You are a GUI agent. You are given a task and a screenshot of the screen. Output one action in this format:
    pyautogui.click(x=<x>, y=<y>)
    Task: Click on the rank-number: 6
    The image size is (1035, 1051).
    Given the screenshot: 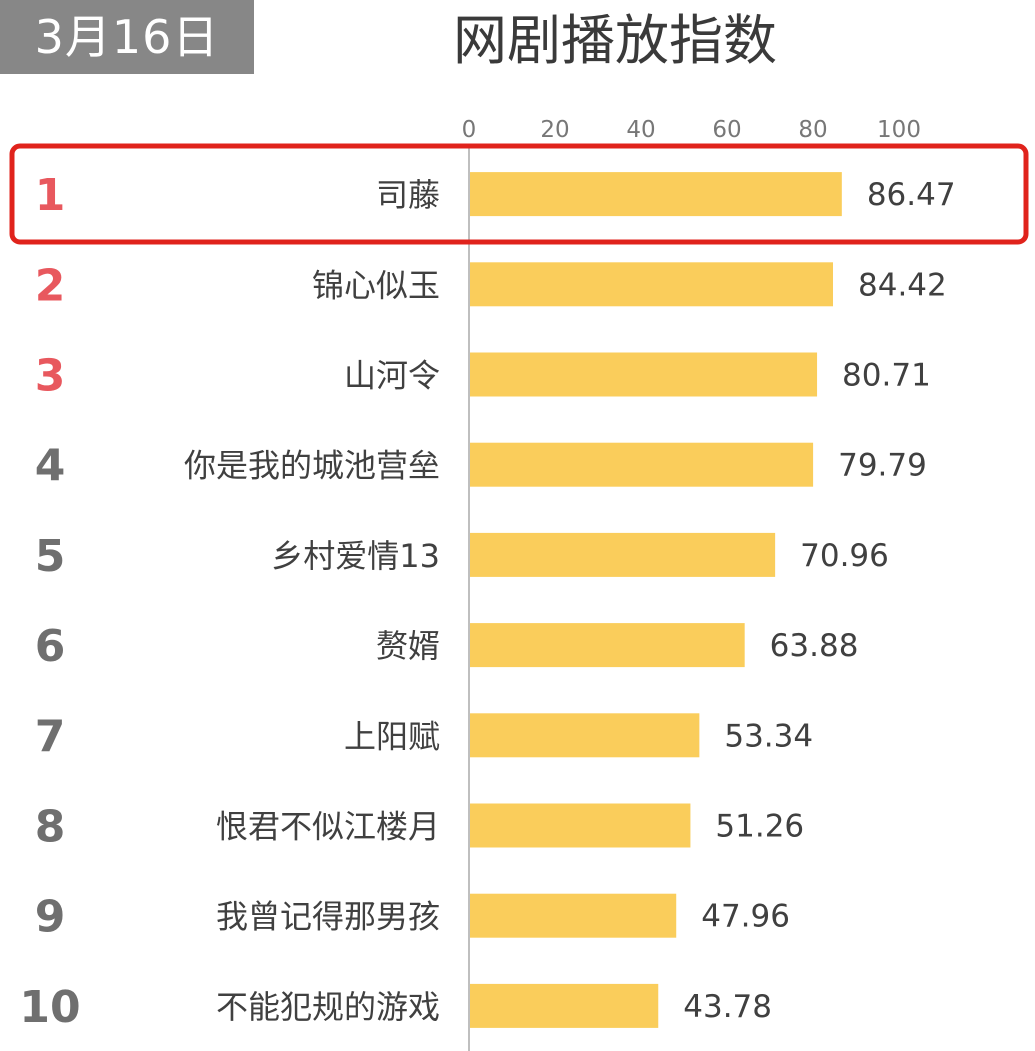 What is the action you would take?
    pyautogui.click(x=50, y=646)
    